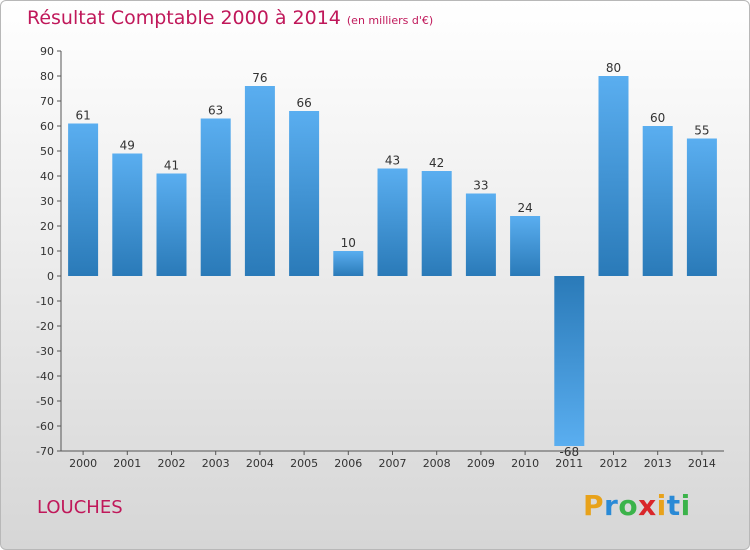 The image size is (750, 550). I want to click on y-tick-label: 30, so click(47, 201).